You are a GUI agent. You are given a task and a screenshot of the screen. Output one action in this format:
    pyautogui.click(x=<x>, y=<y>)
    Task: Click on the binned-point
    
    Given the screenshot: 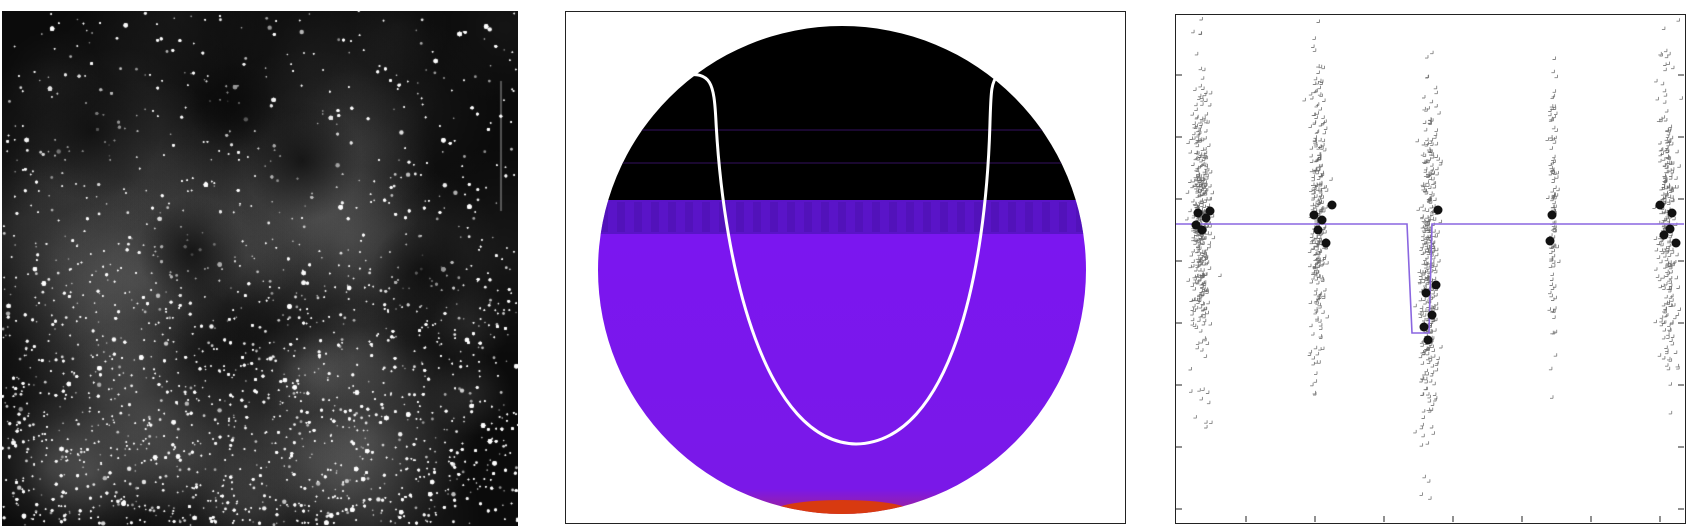 What is the action you would take?
    pyautogui.click(x=1426, y=293)
    